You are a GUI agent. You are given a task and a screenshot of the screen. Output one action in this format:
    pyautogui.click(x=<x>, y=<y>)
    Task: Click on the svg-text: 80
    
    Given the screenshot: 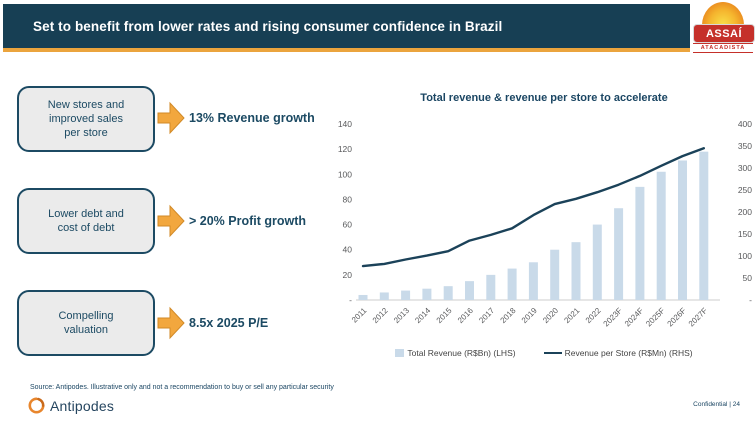 What is the action you would take?
    pyautogui.click(x=348, y=199)
    